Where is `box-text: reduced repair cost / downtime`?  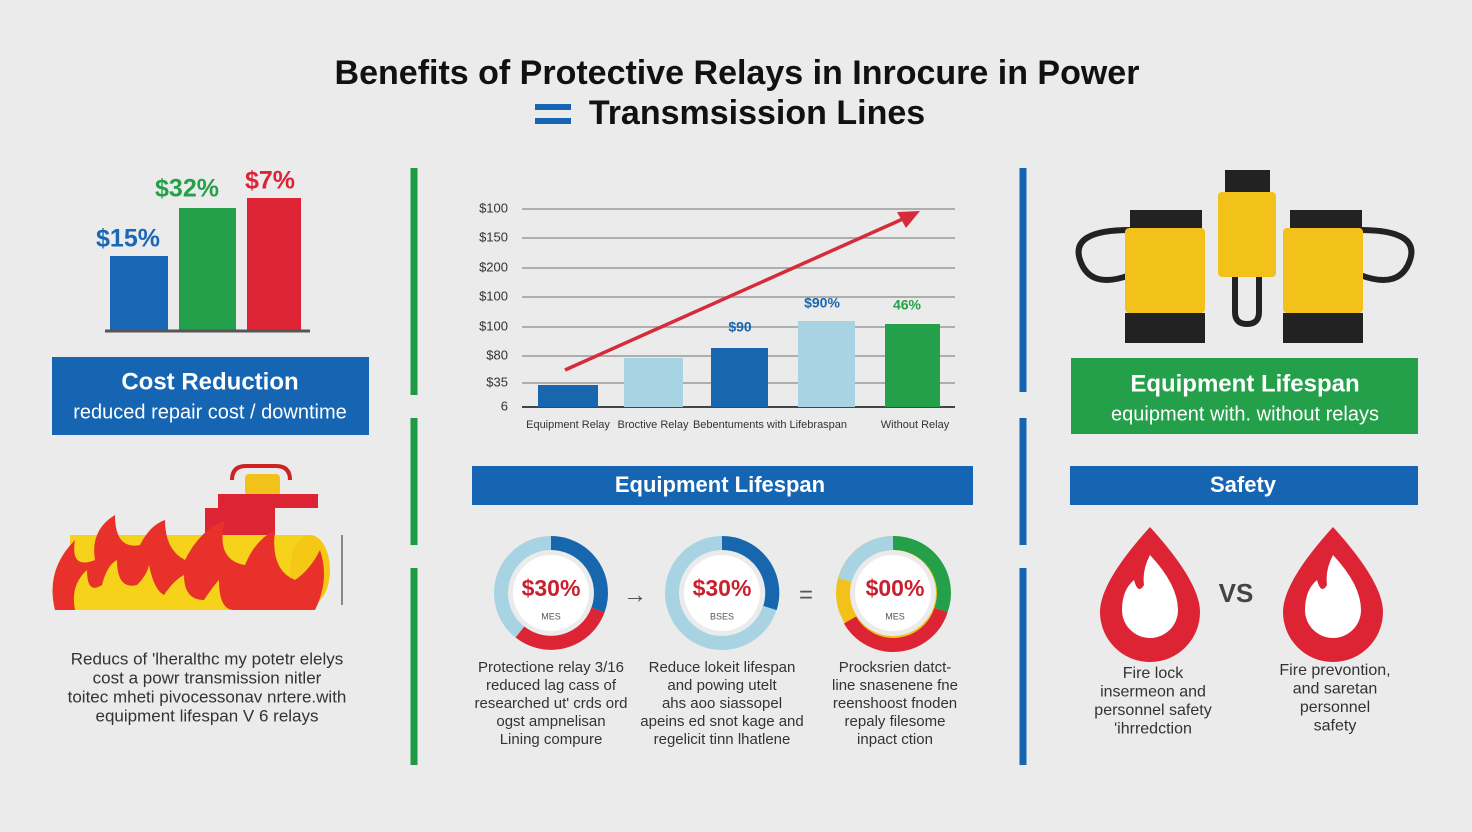
box-text: reduced repair cost / downtime is located at coordinates (209, 412).